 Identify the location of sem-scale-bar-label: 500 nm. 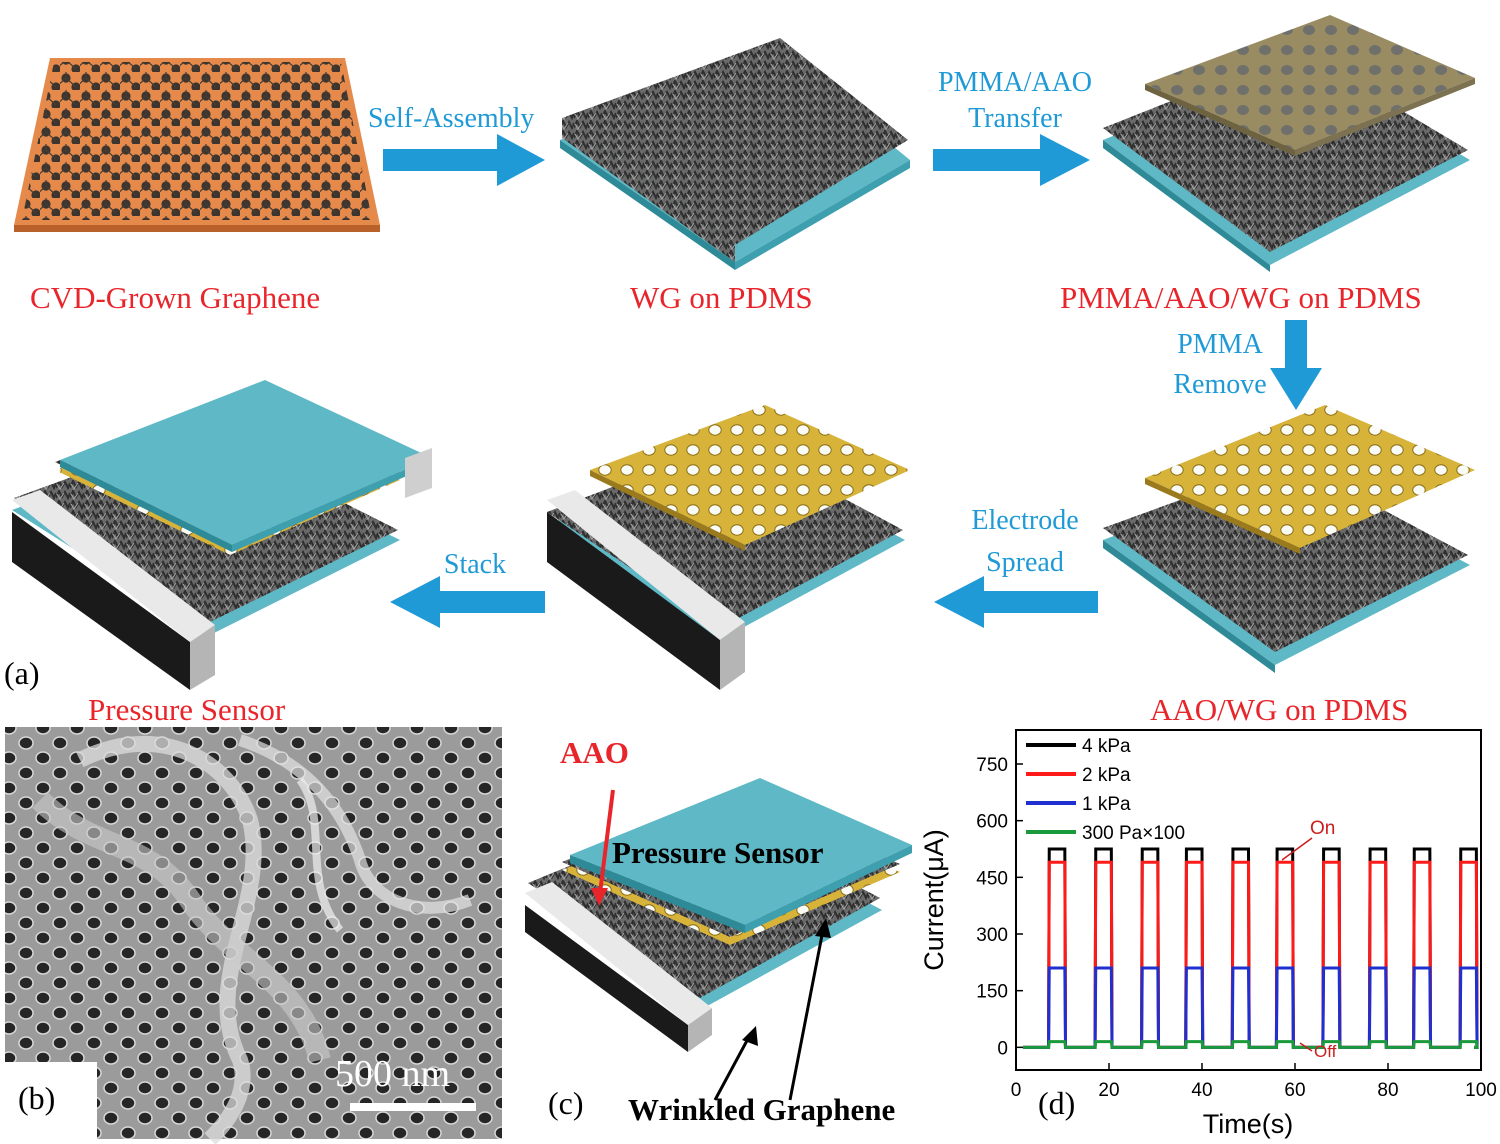
(393, 1074).